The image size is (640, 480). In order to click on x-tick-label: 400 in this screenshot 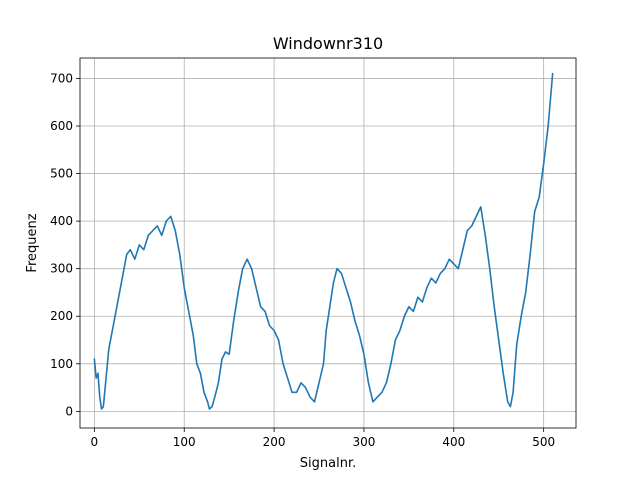, I will do `click(453, 442)`.